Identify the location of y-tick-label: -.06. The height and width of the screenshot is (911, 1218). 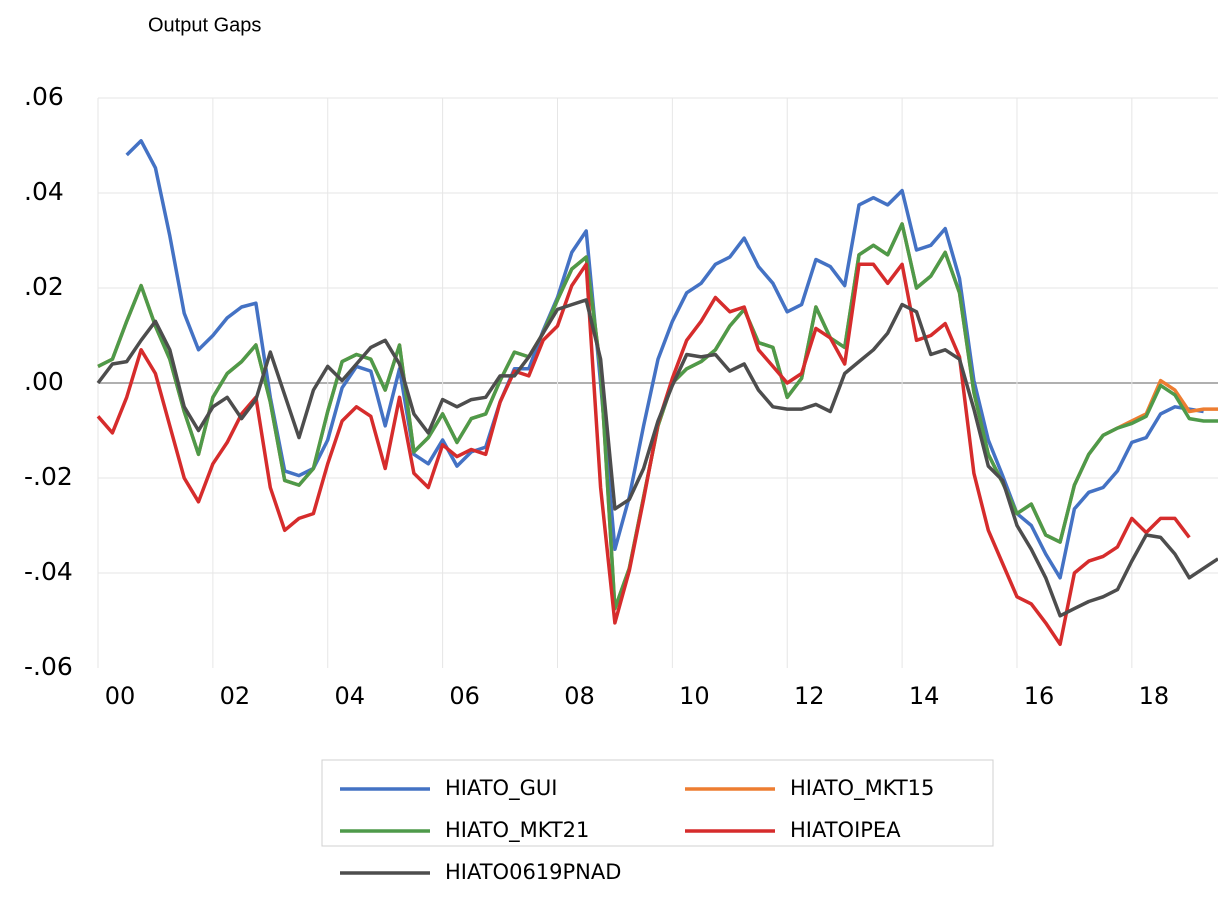
(48, 666).